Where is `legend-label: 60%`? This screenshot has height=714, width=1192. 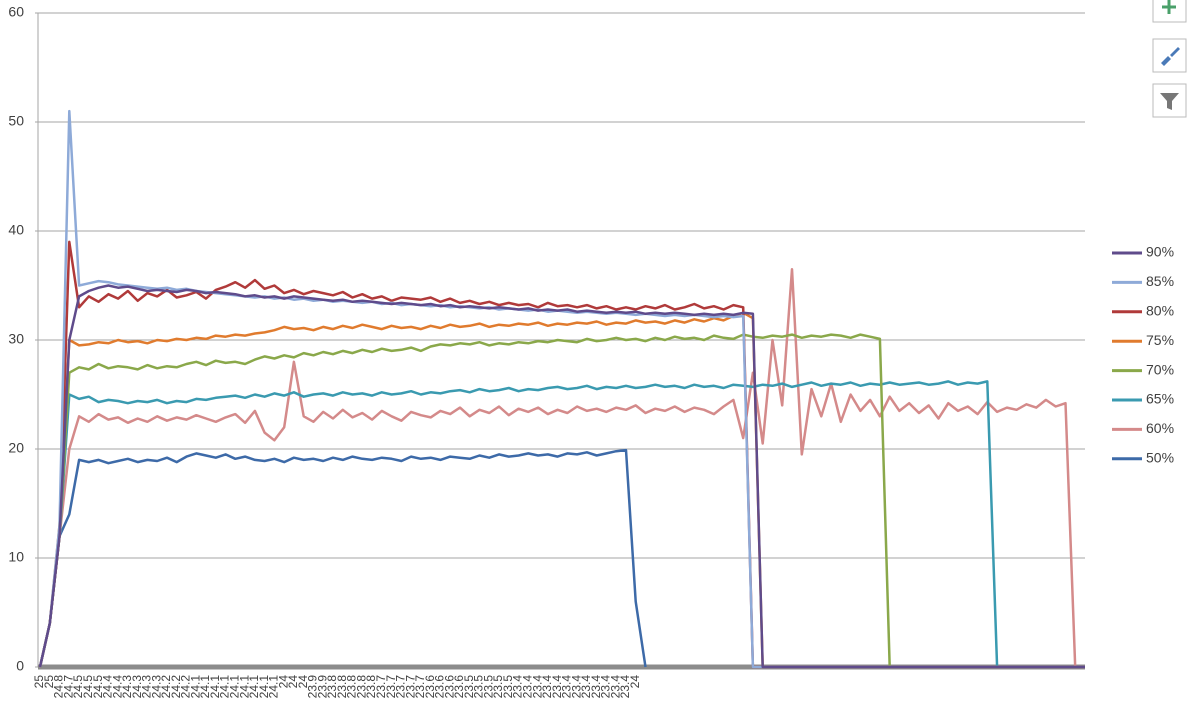 legend-label: 60% is located at coordinates (1160, 428).